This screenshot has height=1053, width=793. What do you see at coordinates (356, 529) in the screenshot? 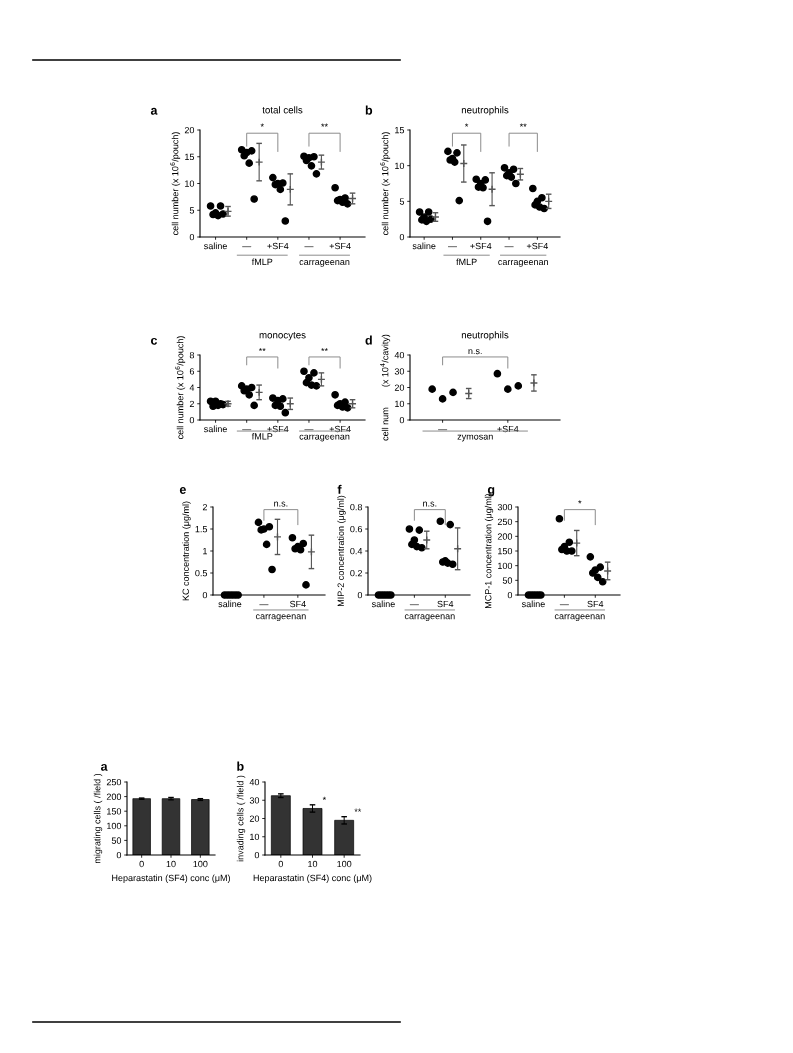
I see `y-tick-label: 0.6` at bounding box center [356, 529].